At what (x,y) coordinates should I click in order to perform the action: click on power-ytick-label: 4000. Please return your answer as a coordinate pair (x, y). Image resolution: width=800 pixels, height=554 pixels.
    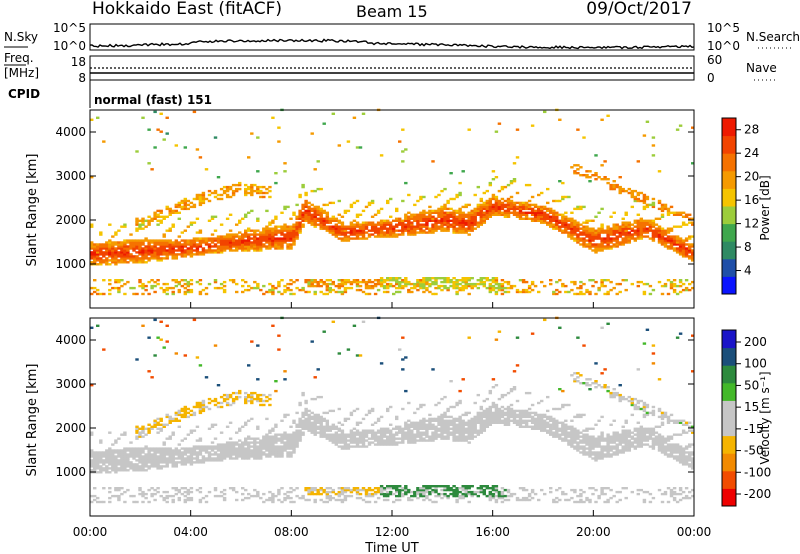
    Looking at the image, I should click on (70, 132).